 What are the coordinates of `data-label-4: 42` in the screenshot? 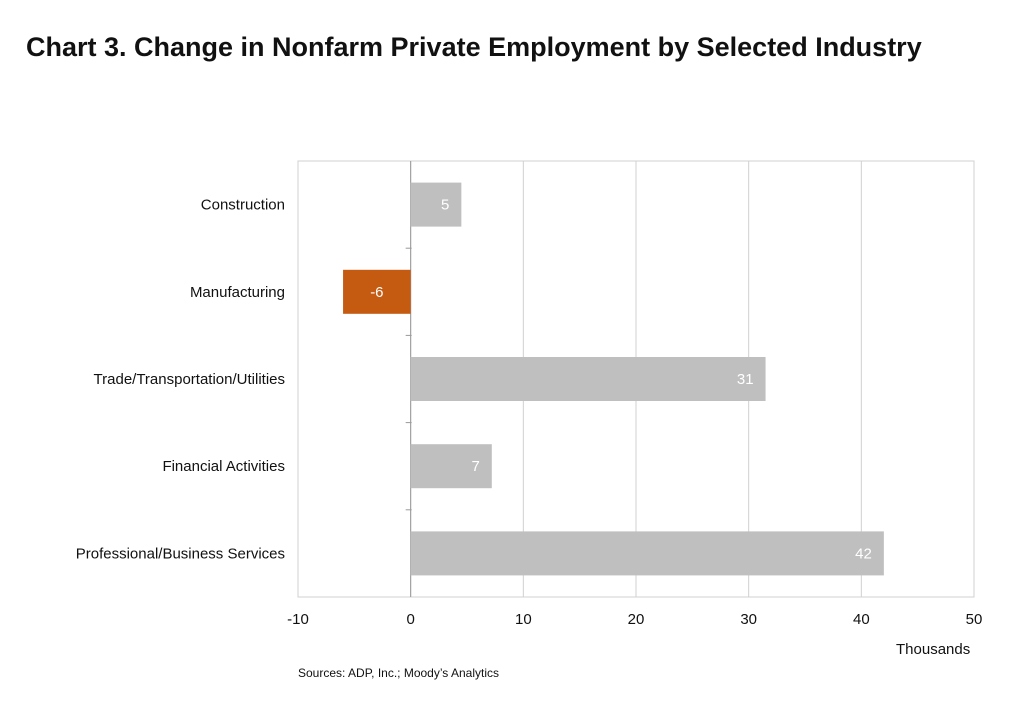 It's located at (863, 553).